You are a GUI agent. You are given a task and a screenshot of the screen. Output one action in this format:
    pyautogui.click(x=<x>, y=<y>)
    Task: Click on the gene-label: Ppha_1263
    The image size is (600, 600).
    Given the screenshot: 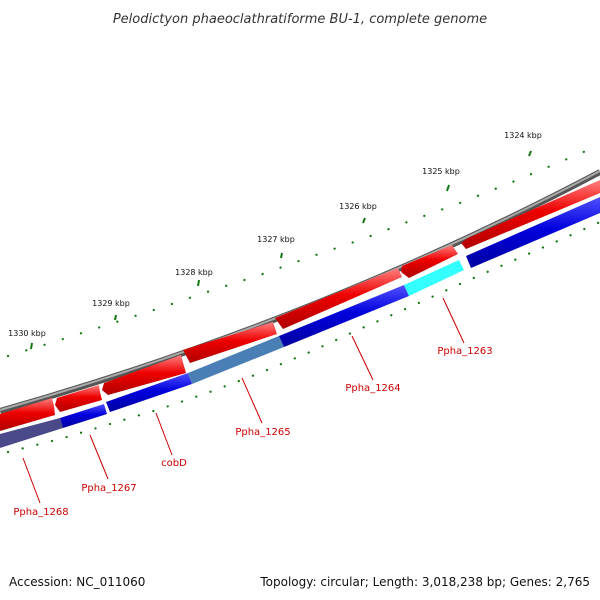 What is the action you would take?
    pyautogui.click(x=464, y=351)
    